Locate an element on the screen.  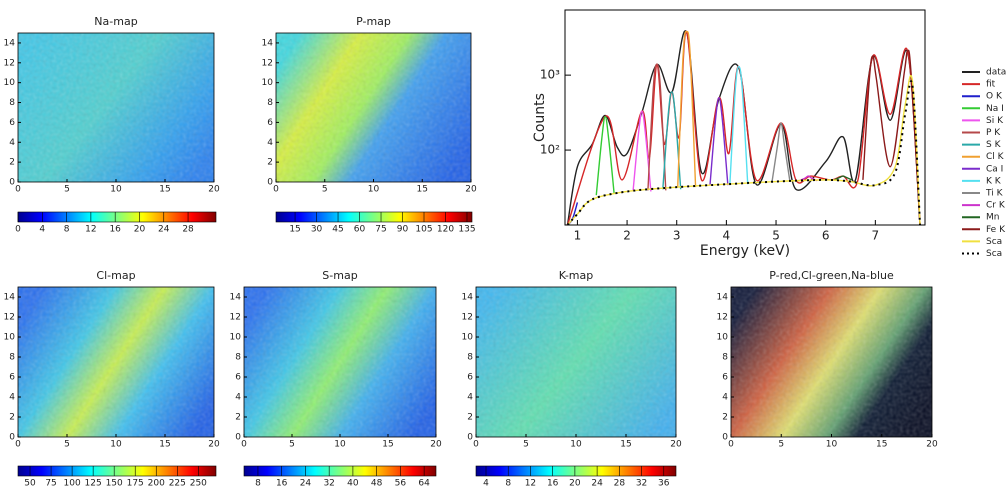
legend-label: K K is located at coordinates (994, 181).